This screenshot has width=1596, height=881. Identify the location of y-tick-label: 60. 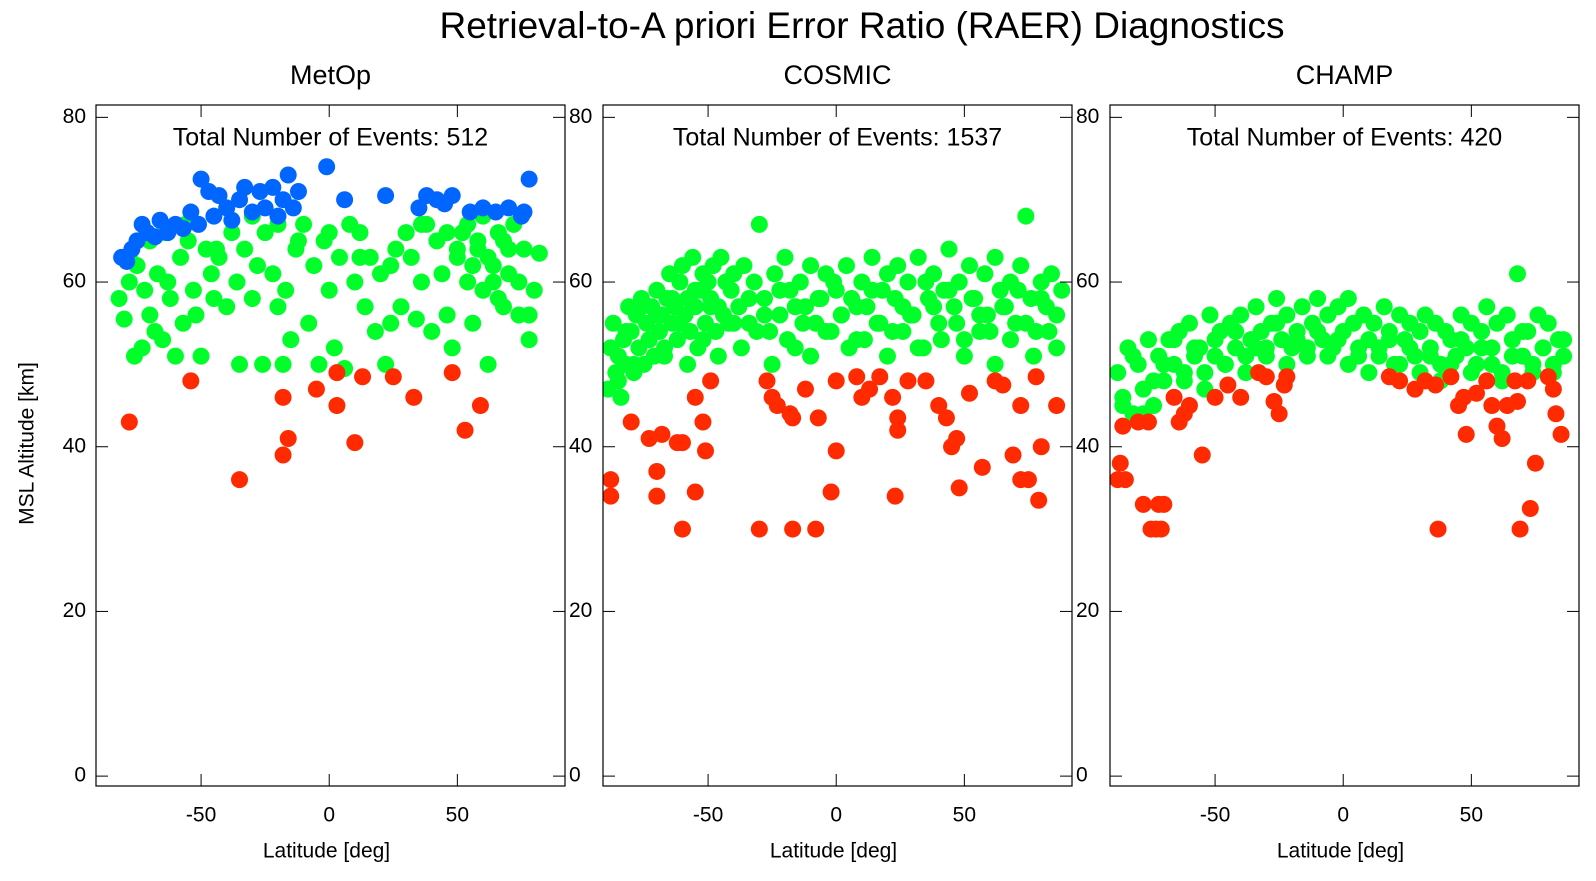
(1087, 281).